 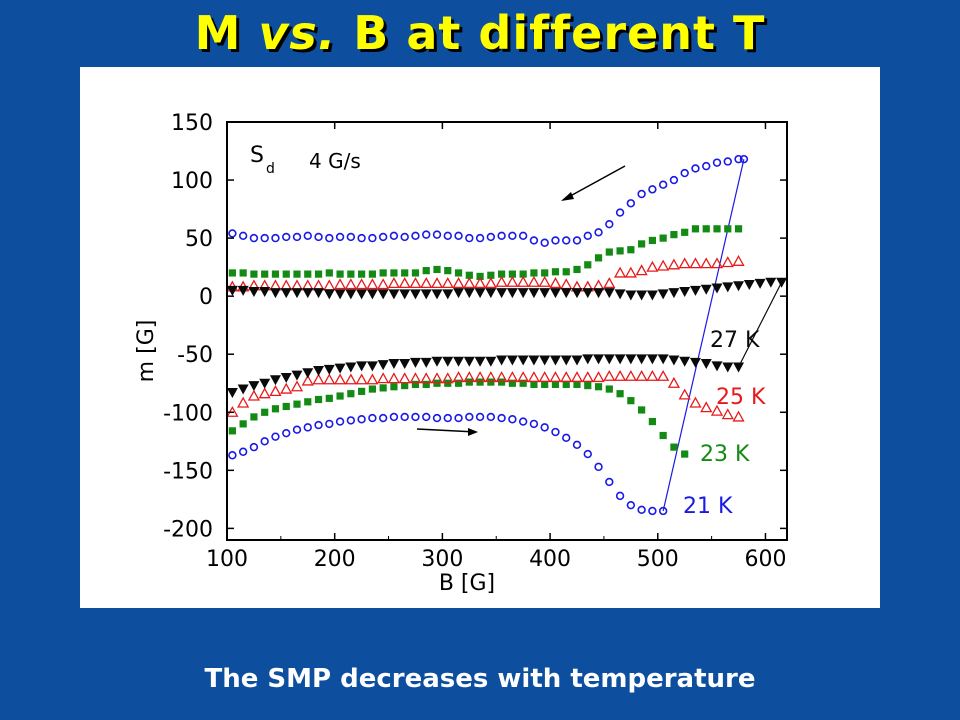 What do you see at coordinates (442, 559) in the screenshot?
I see `x-tick-label: 300` at bounding box center [442, 559].